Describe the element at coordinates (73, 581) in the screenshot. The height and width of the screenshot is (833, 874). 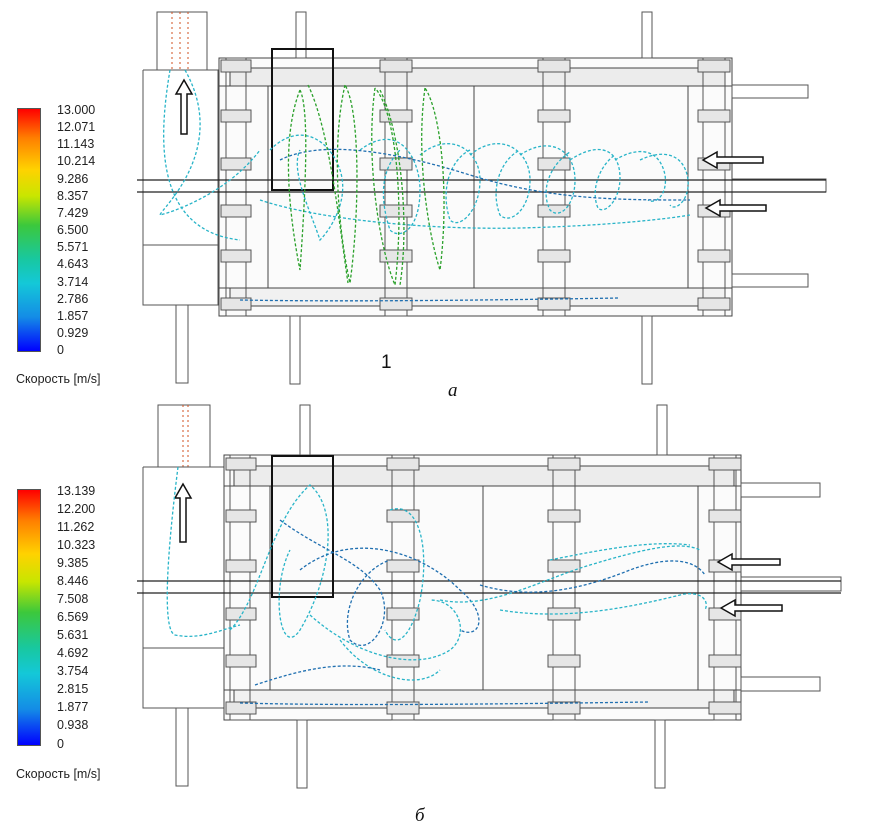
I see `colorbar-tick: 8.446` at that location.